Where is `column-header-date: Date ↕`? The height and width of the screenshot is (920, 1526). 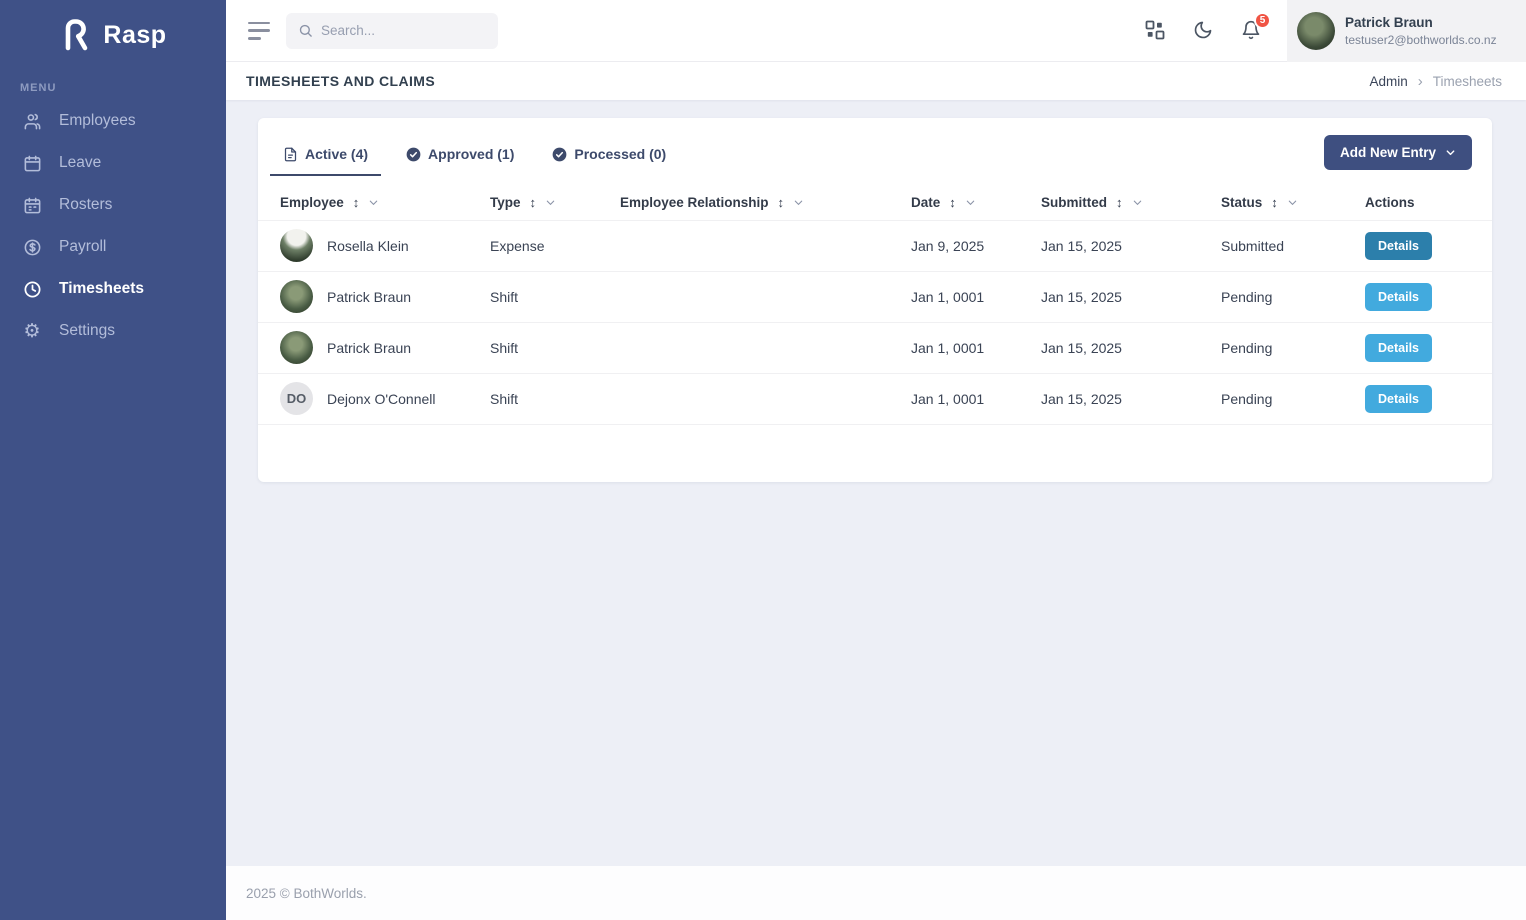 column-header-date: Date ↕ is located at coordinates (976, 203).